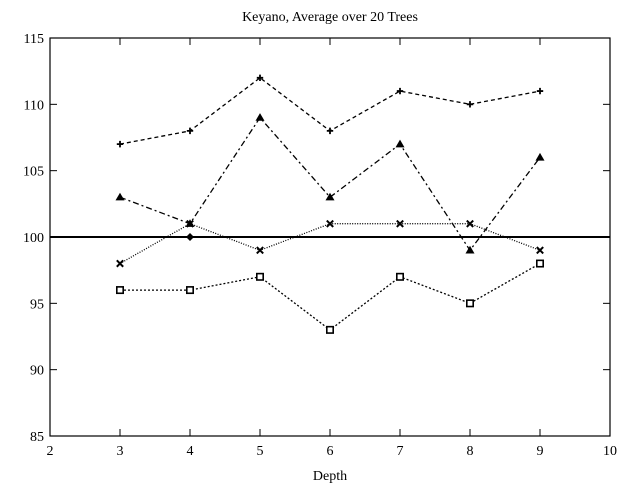  Describe the element at coordinates (33, 172) in the screenshot. I see `y-tick-label: 105` at that location.